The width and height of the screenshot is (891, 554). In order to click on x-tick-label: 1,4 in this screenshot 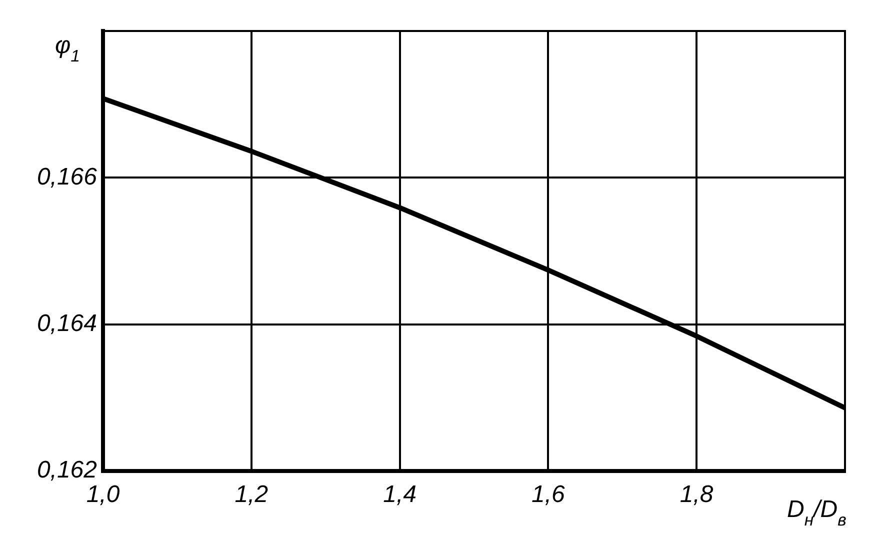, I will do `click(399, 494)`.